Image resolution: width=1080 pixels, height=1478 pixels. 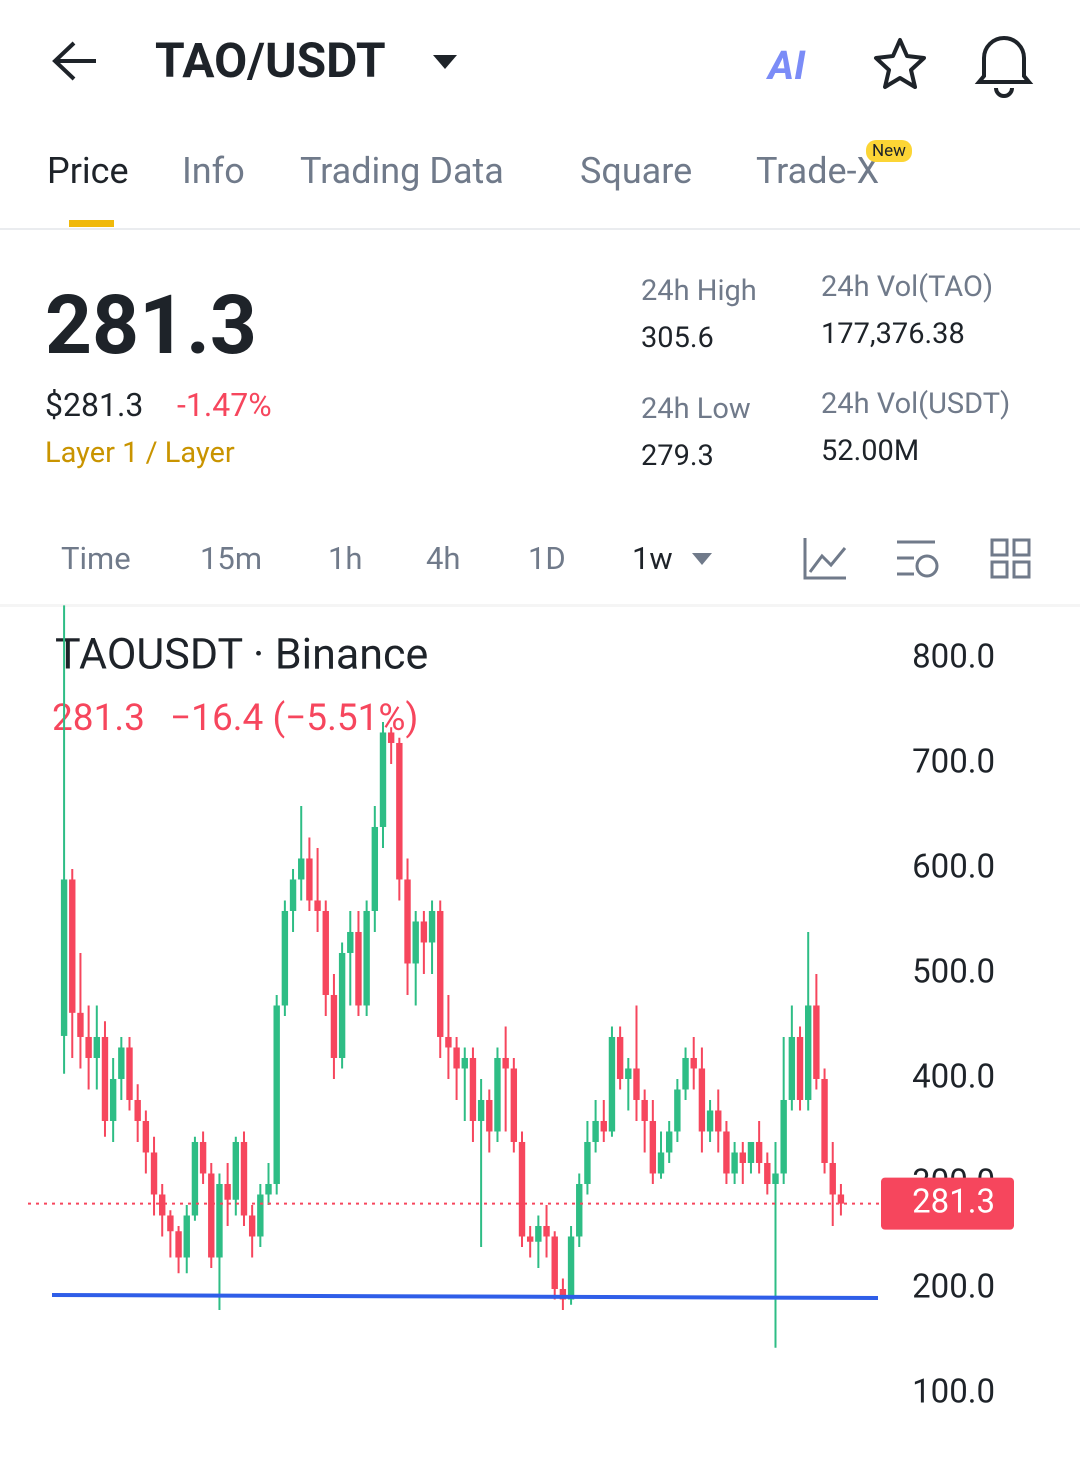 I want to click on settings-icon, so click(x=927, y=566).